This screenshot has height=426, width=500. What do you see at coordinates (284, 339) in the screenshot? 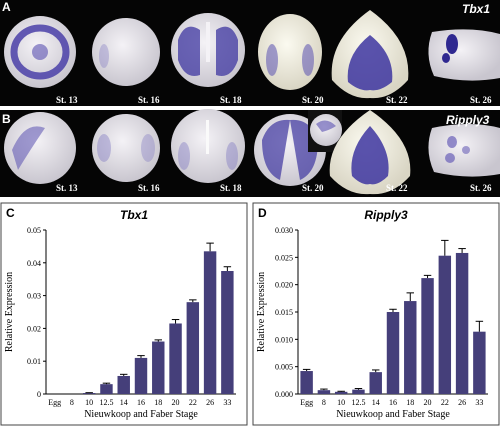
I see `y-tick-label: 0.010` at bounding box center [284, 339].